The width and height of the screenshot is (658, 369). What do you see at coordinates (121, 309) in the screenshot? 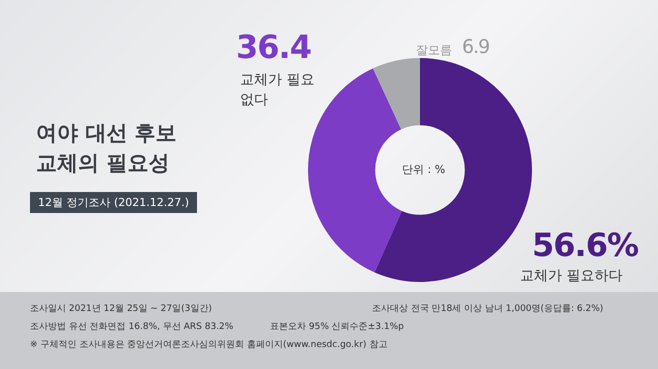
I see `text: 조사일시 2021년 12월 25일 ~ 27일(3일간)` at bounding box center [121, 309].